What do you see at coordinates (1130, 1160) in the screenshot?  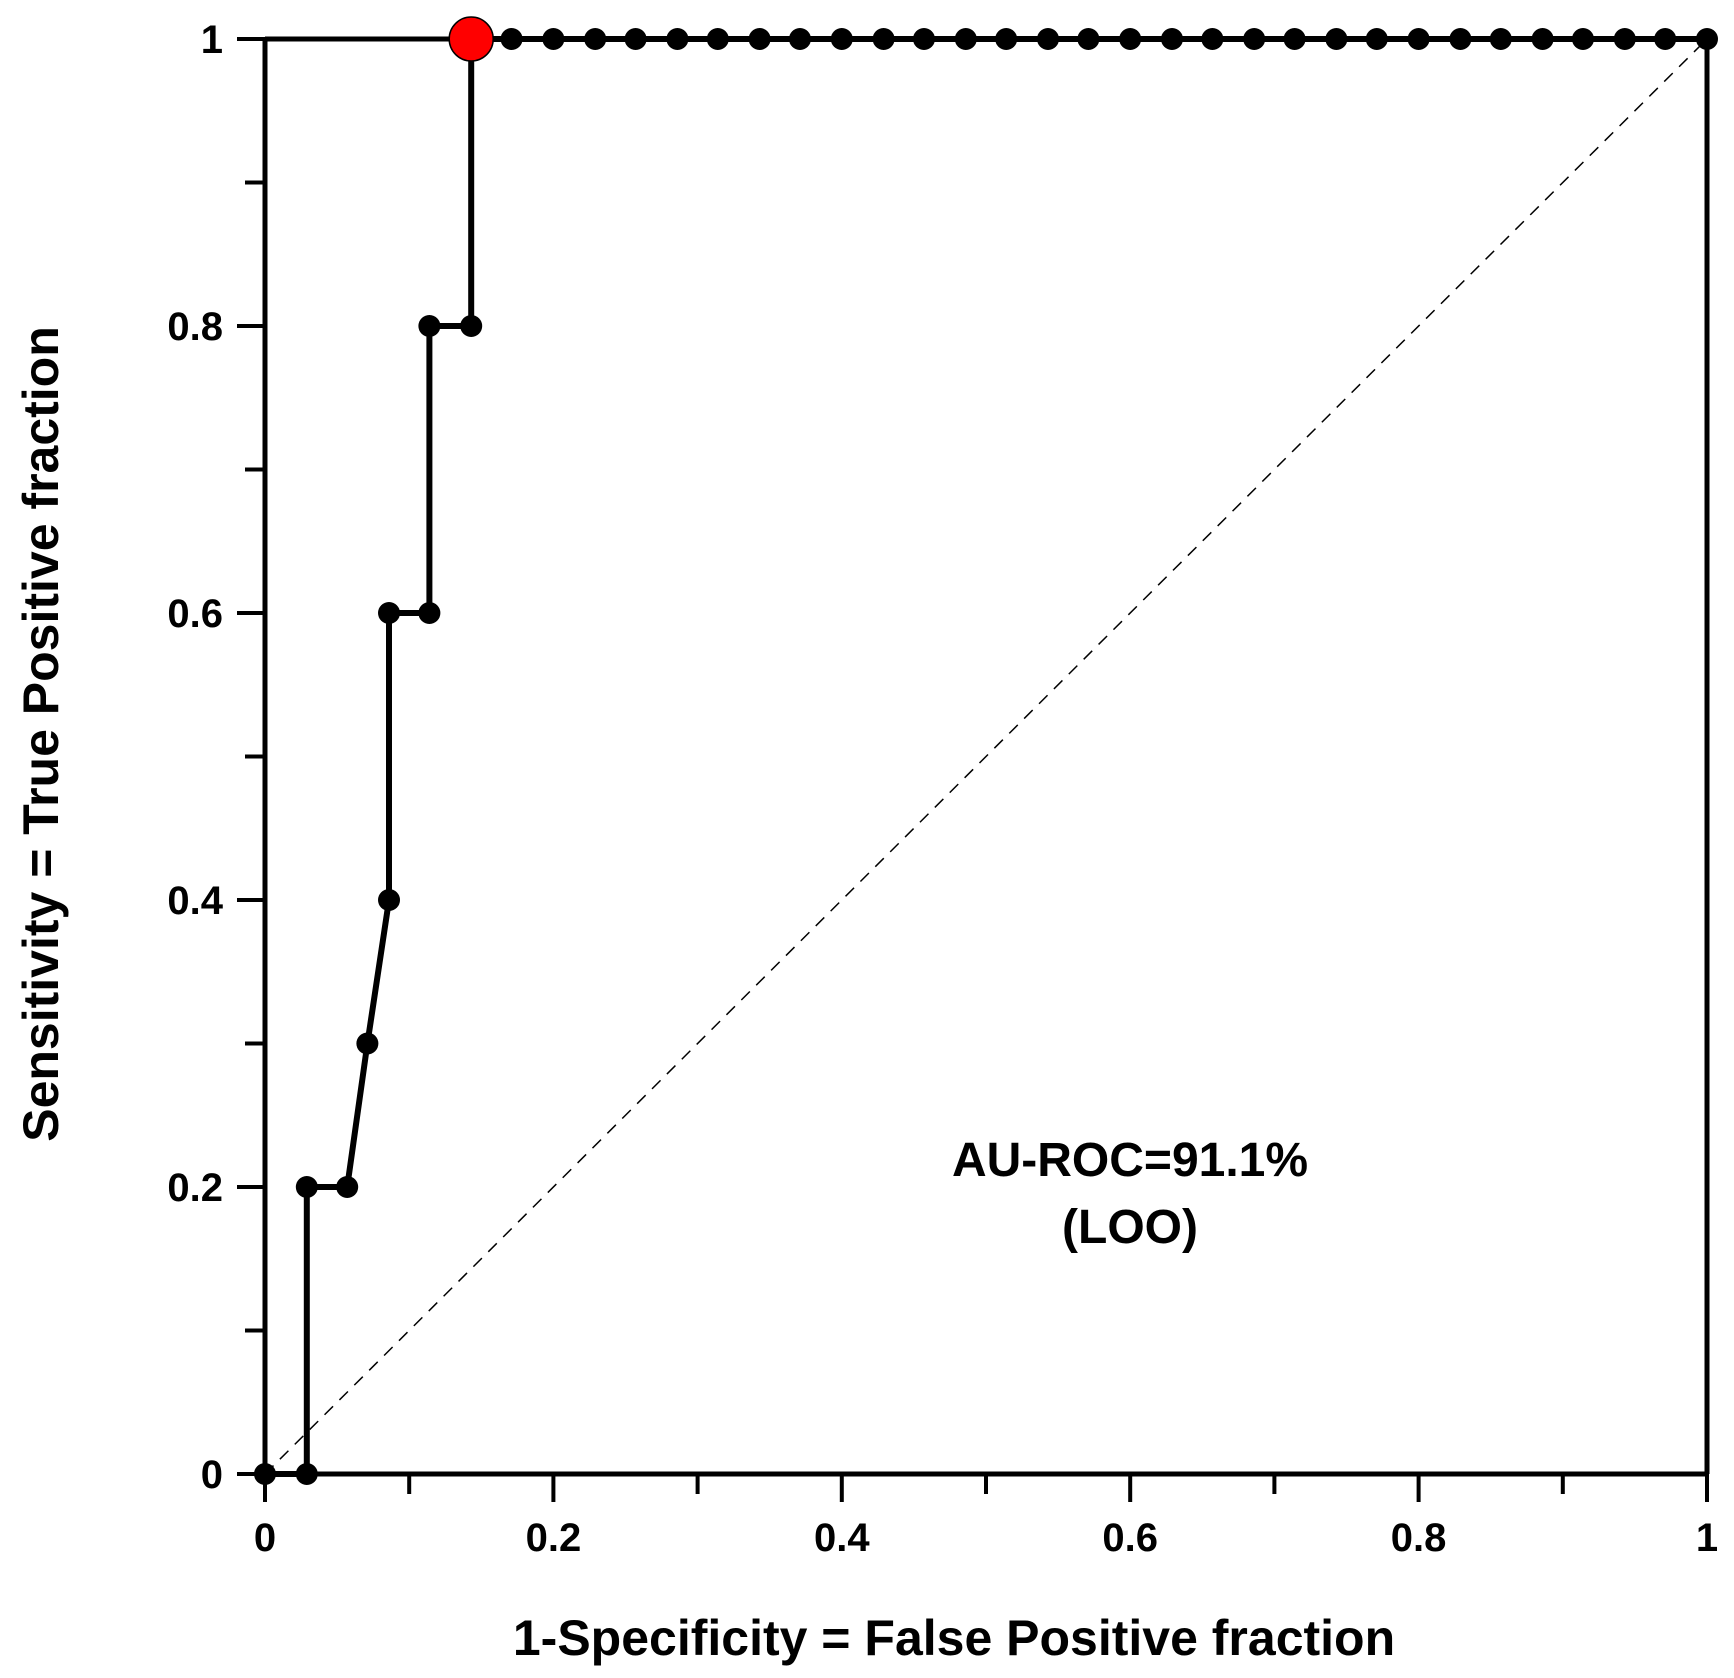 I see `auroc-annotation: AU-ROC=91.1%` at bounding box center [1130, 1160].